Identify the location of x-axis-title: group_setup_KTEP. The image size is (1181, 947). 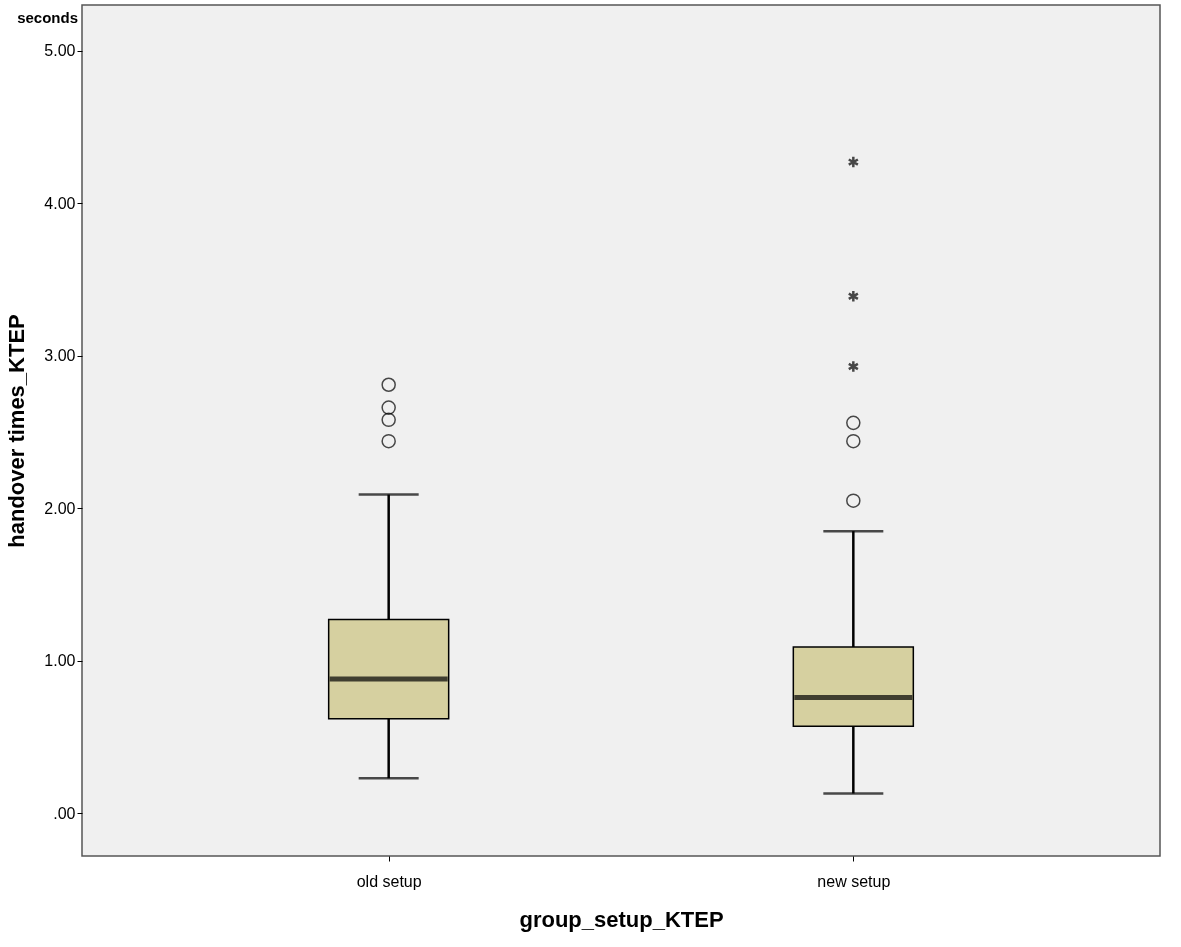
(621, 919).